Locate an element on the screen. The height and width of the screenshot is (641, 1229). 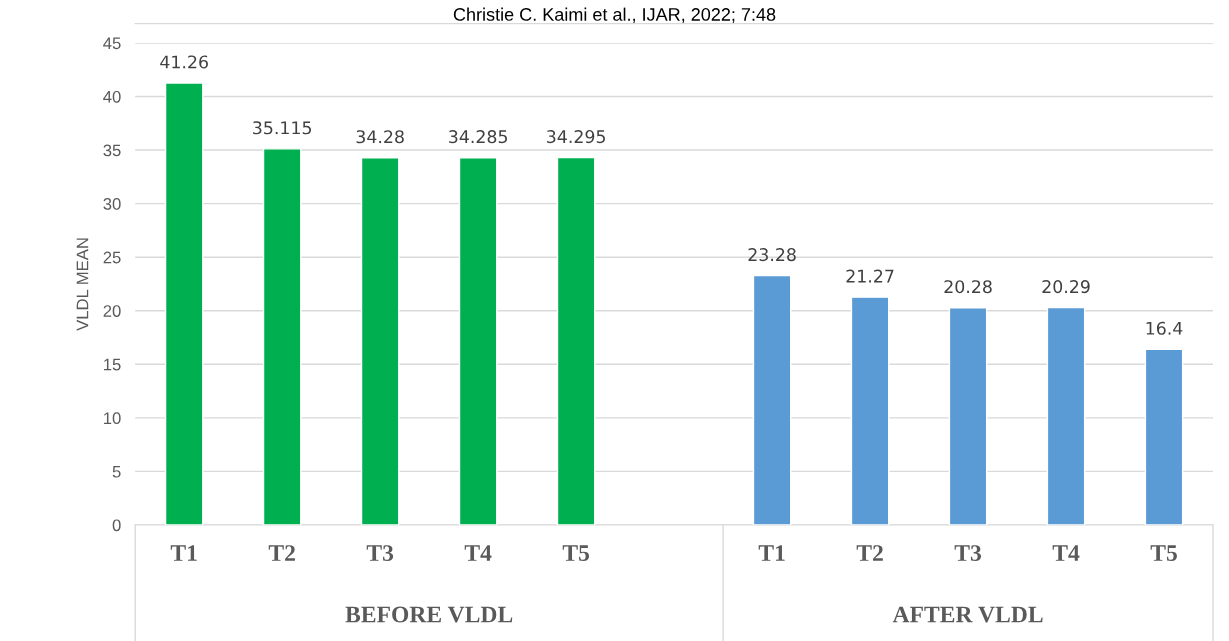
y-tick-label: 0 is located at coordinates (116, 525).